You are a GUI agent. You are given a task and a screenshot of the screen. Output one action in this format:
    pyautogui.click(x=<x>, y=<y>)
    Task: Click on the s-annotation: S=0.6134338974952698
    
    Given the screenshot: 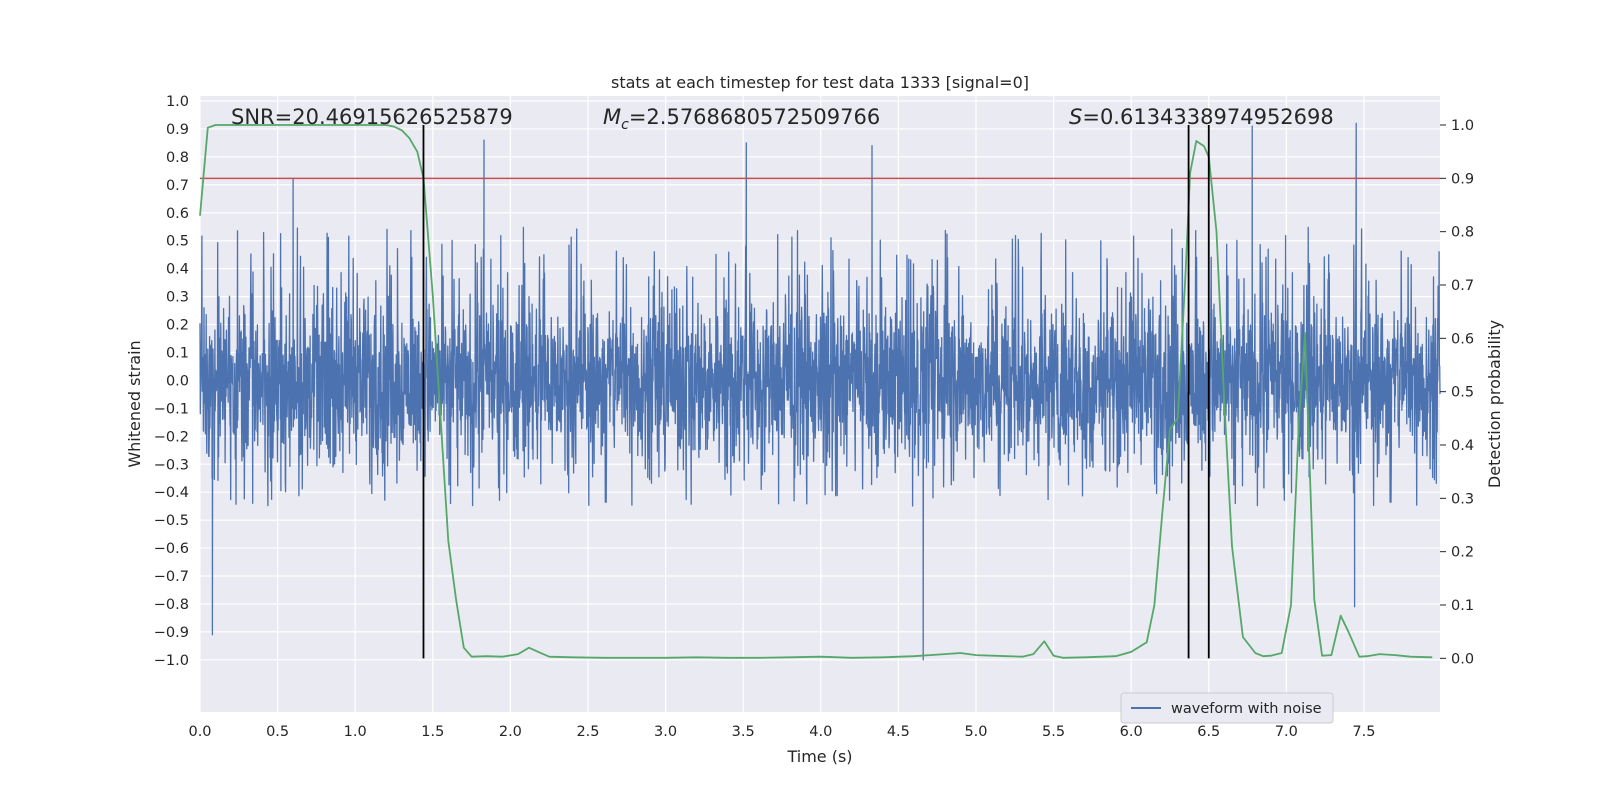 What is the action you would take?
    pyautogui.click(x=1201, y=117)
    